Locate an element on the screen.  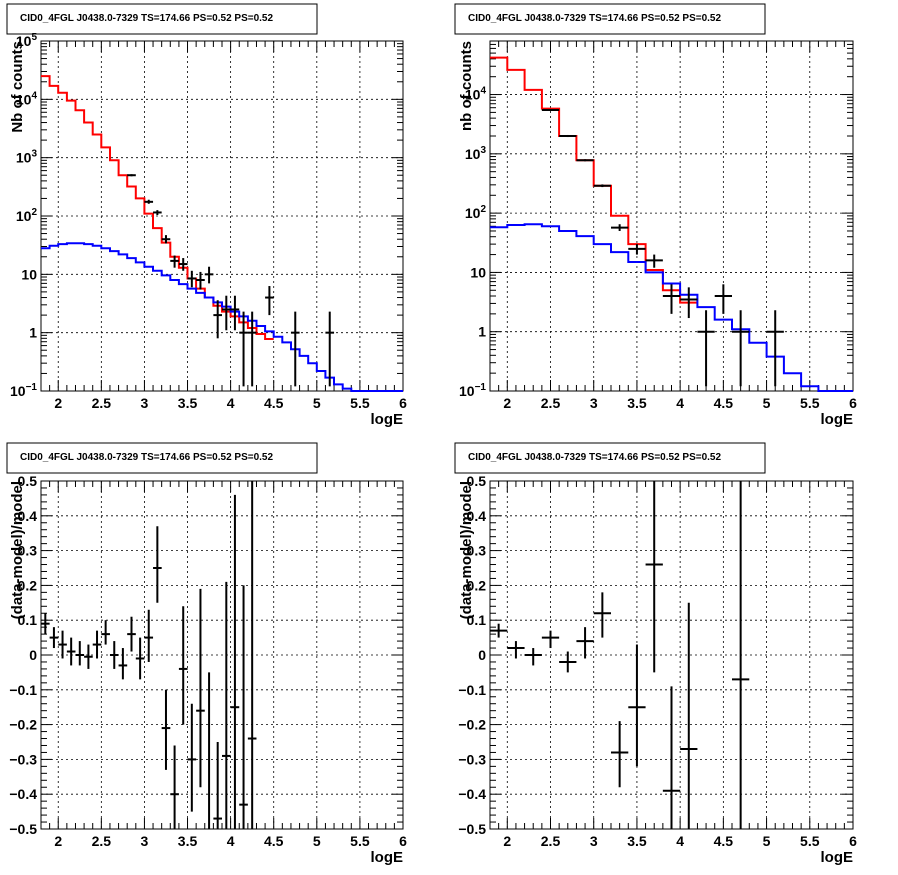
x-axis-title: logE is located at coordinates (837, 419).